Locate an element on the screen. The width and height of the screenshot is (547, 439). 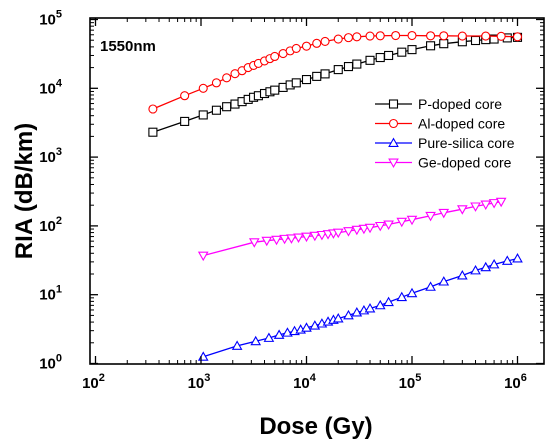
x-tick-label: 10⁴ is located at coordinates (305, 382).